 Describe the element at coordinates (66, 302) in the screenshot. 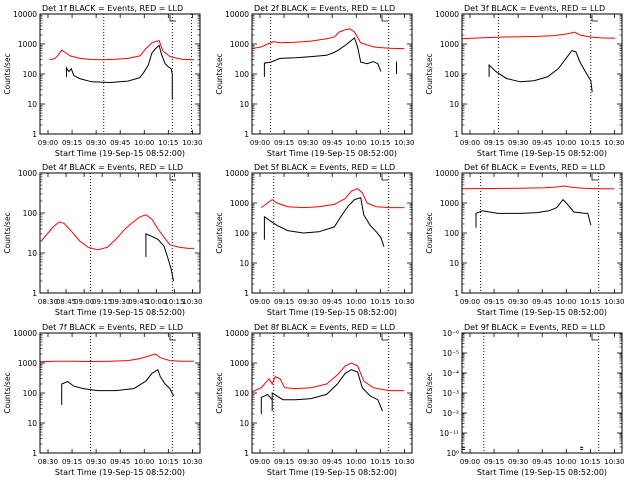

I see `x-tick-label: 08:45` at that location.